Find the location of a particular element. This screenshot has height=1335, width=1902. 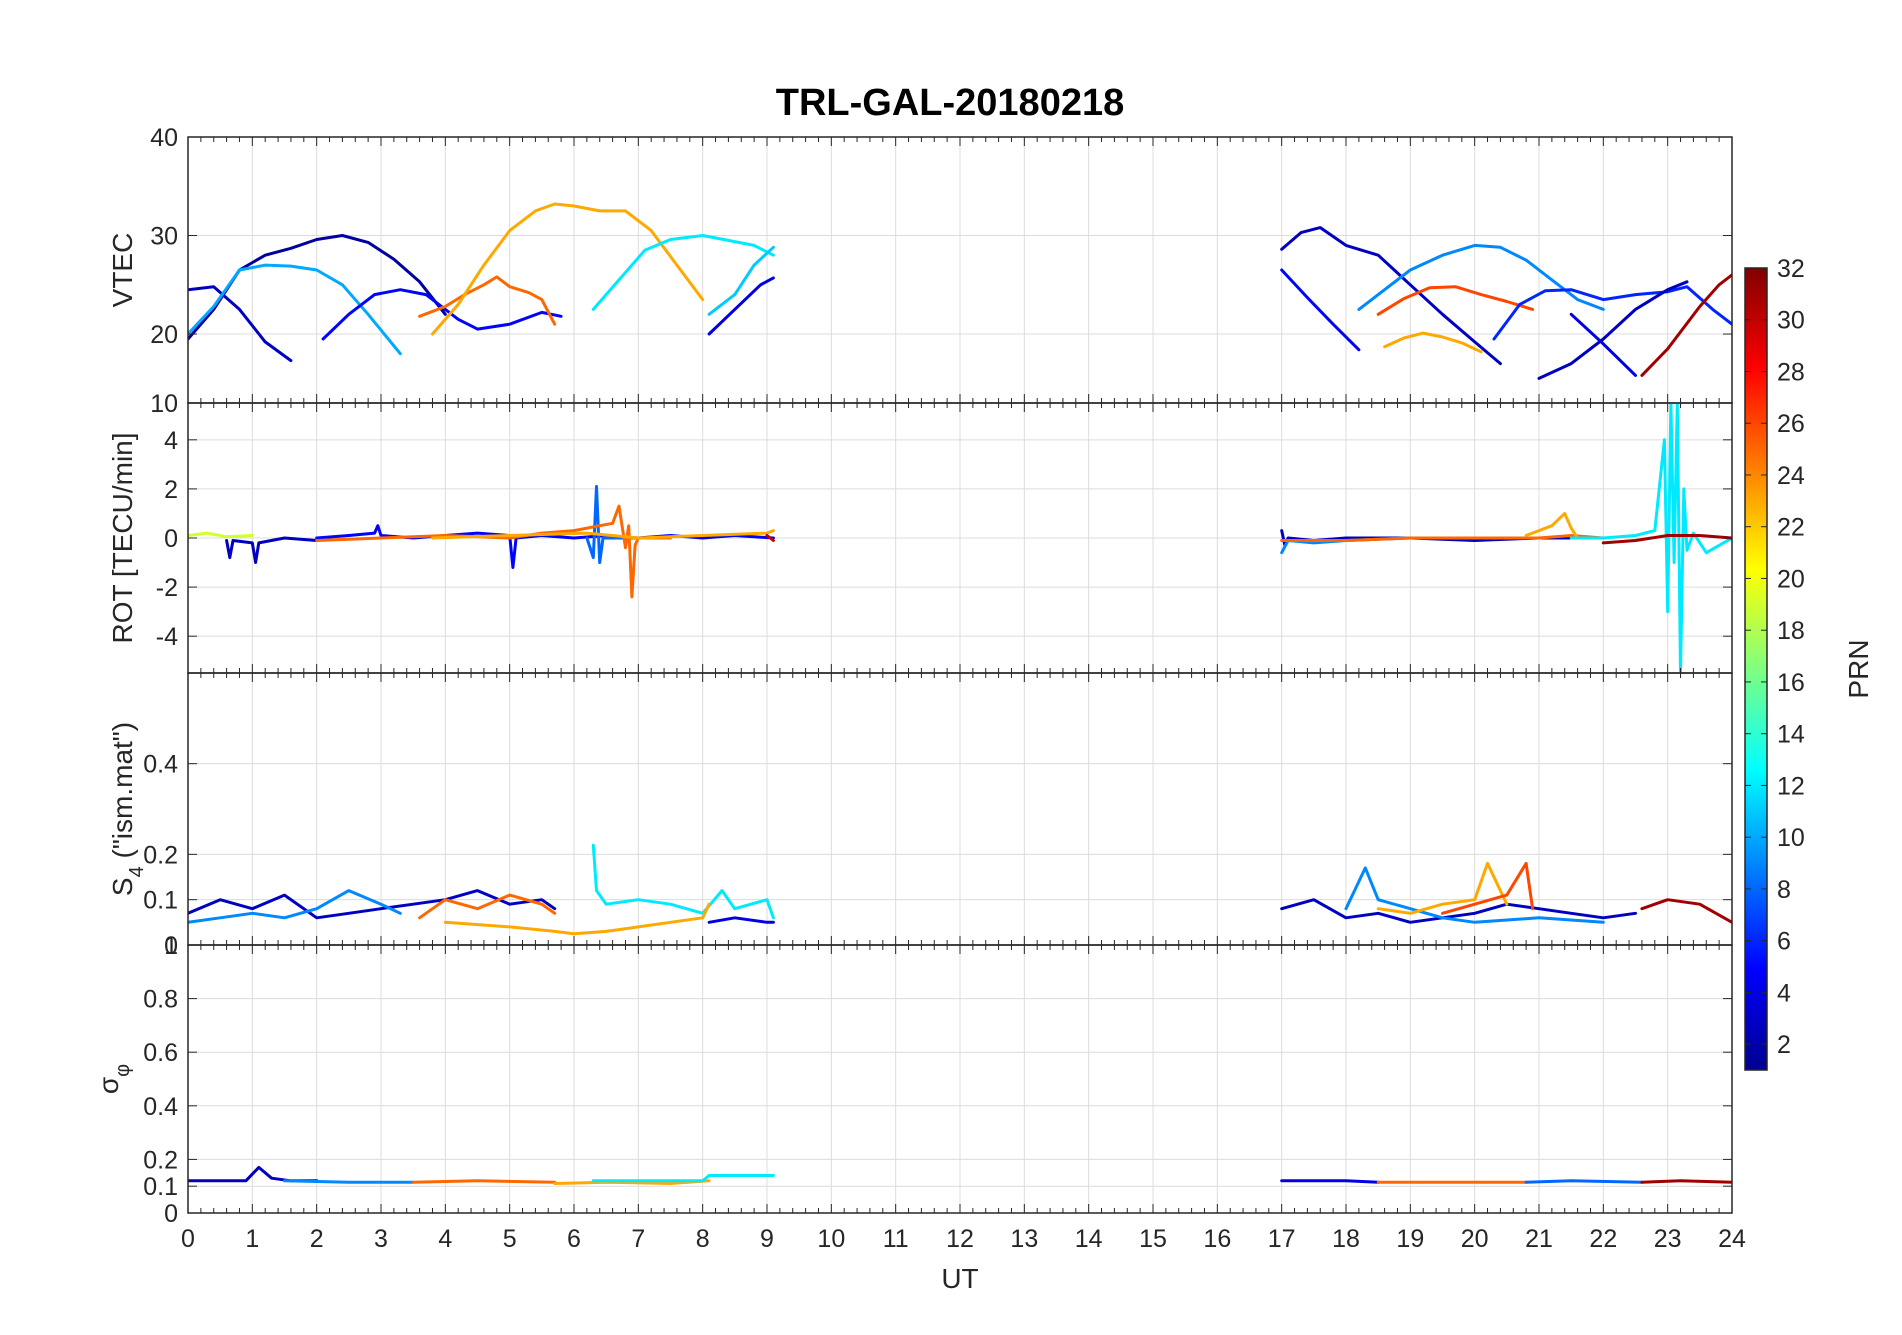

x-tick-label: 24 is located at coordinates (1732, 1239).